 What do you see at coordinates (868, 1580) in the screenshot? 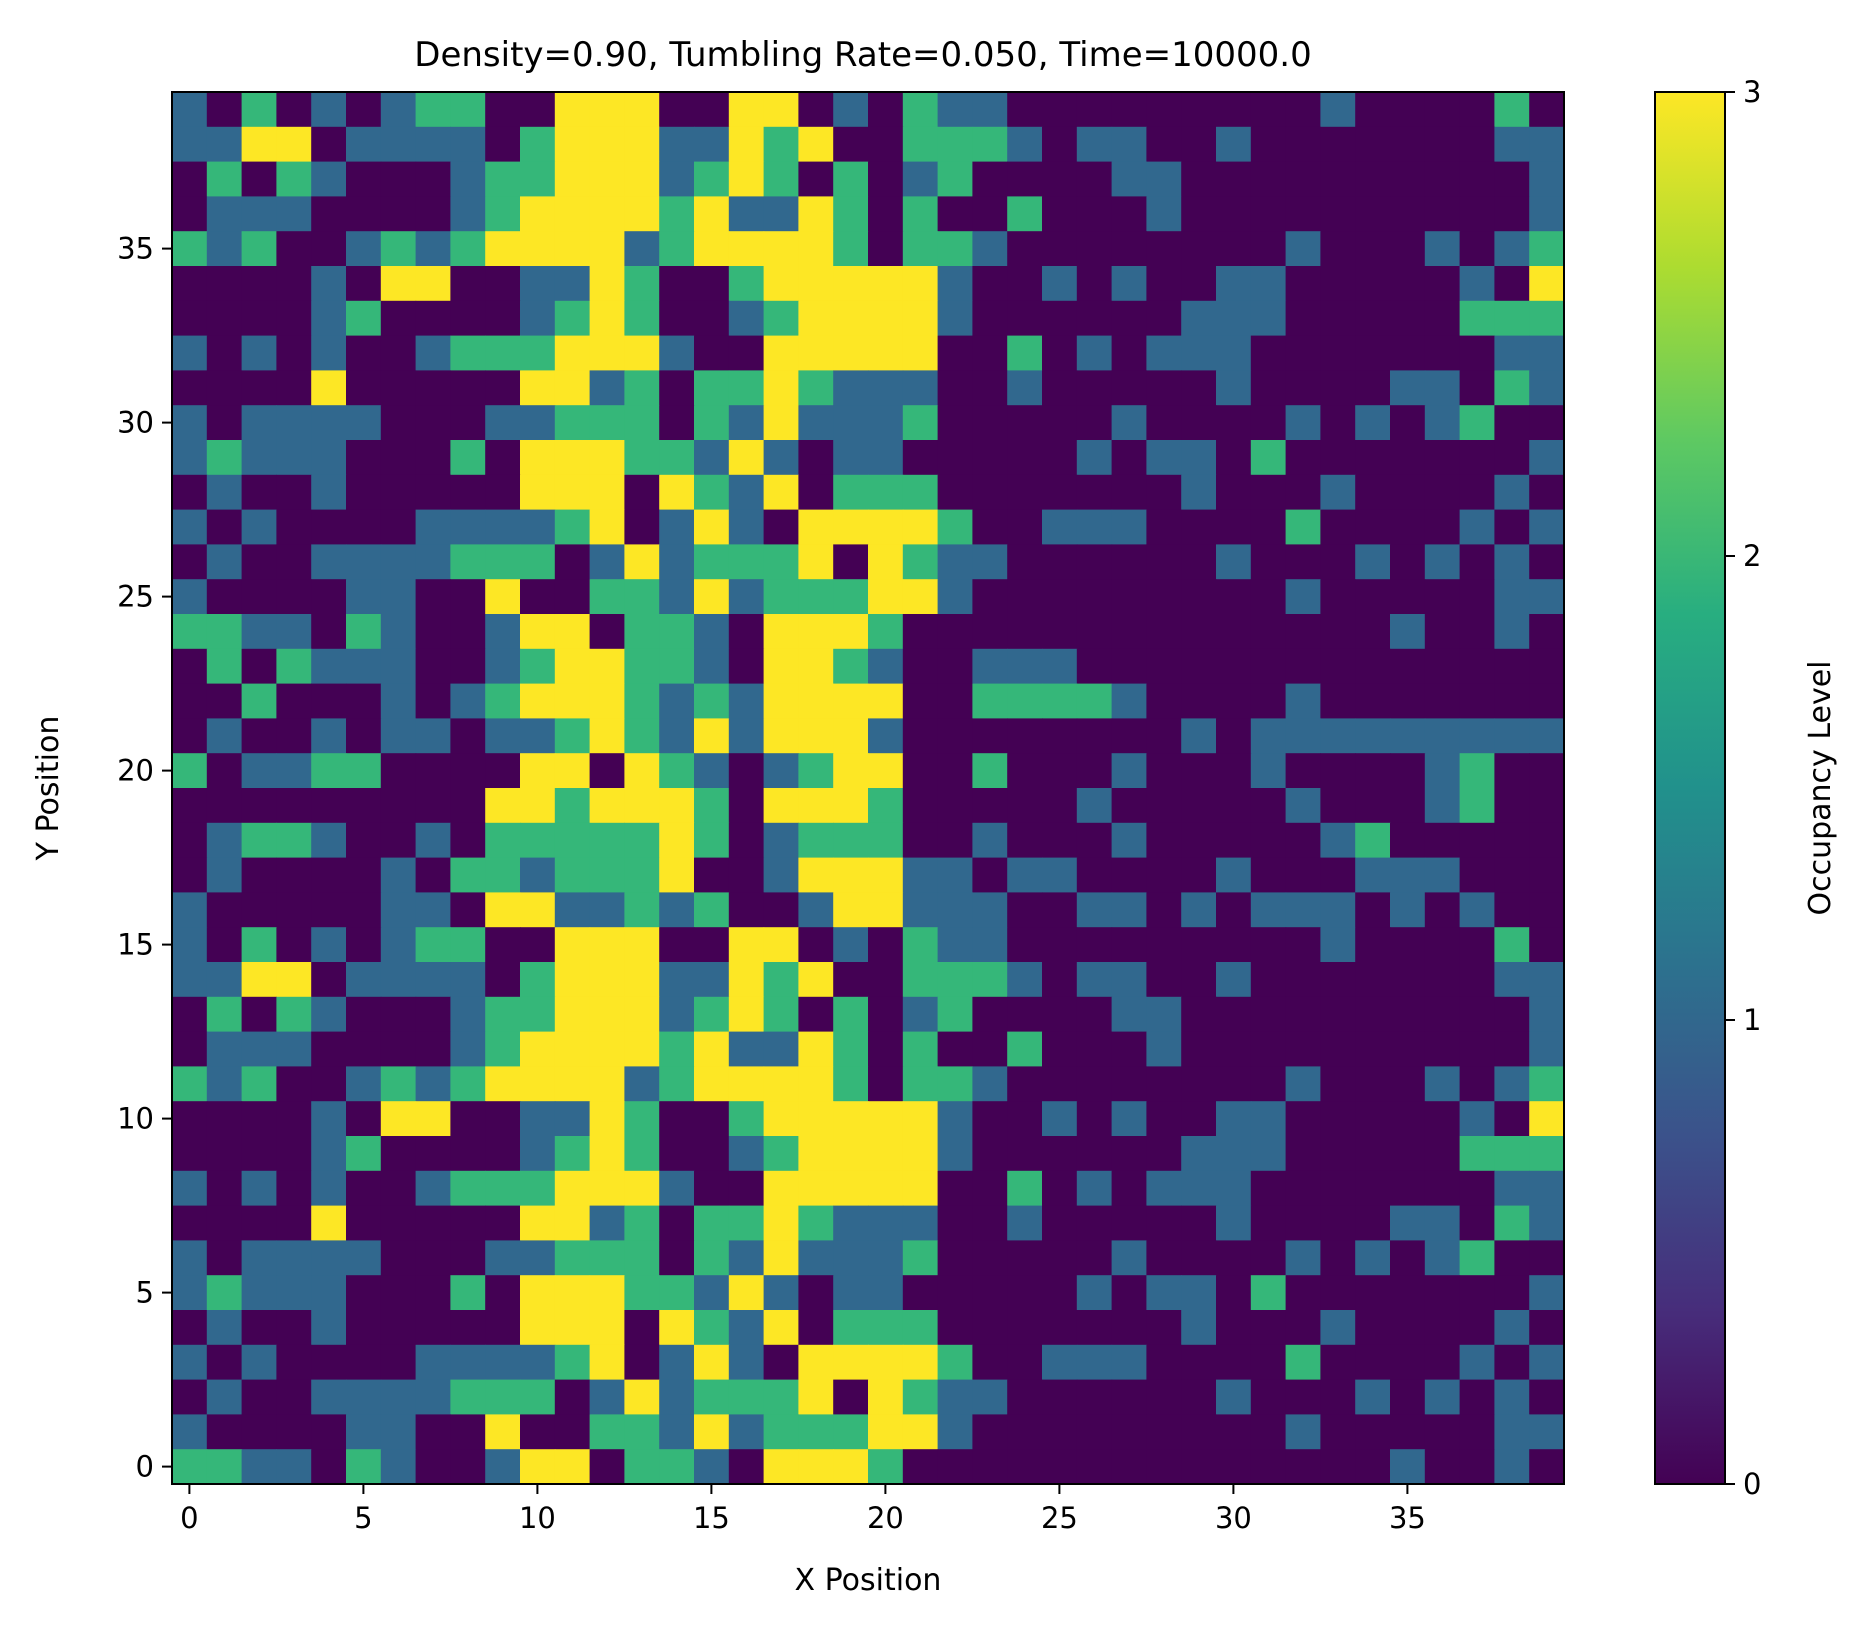
I see `x-axis-label: X Position` at bounding box center [868, 1580].